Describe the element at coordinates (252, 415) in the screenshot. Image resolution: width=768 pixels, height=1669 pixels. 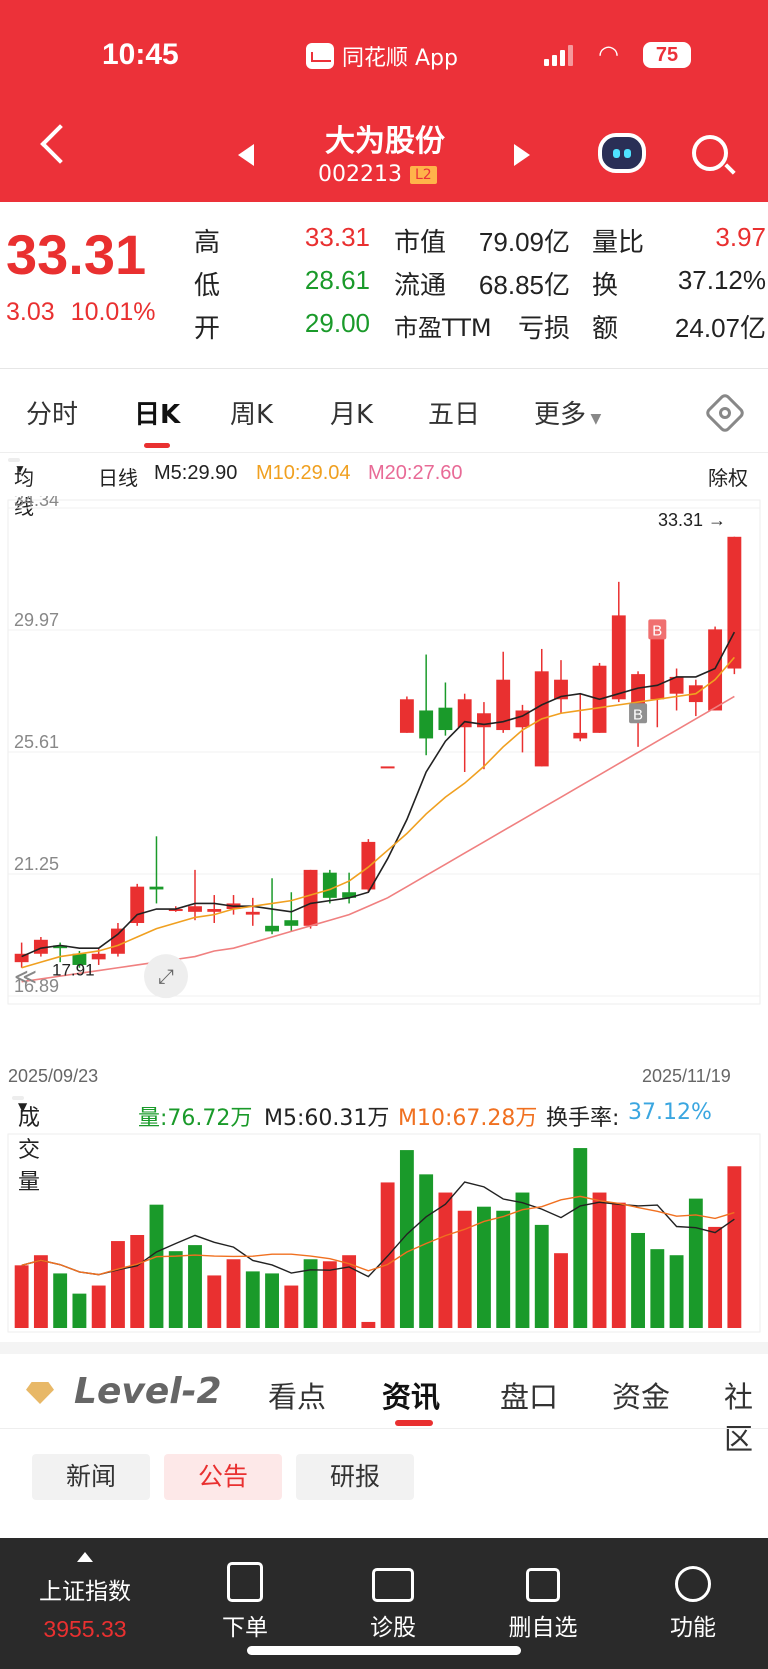
I see `tab-weekly-k: 周K` at that location.